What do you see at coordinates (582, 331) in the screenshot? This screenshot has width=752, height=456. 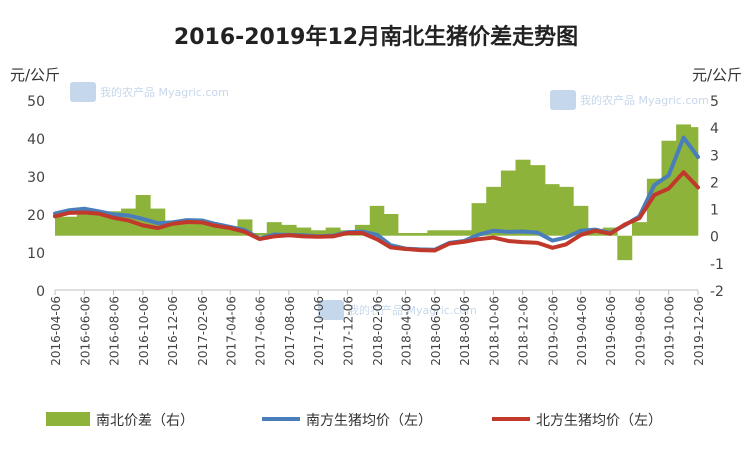 I see `x-tick-label: 2019-04-06` at bounding box center [582, 331].